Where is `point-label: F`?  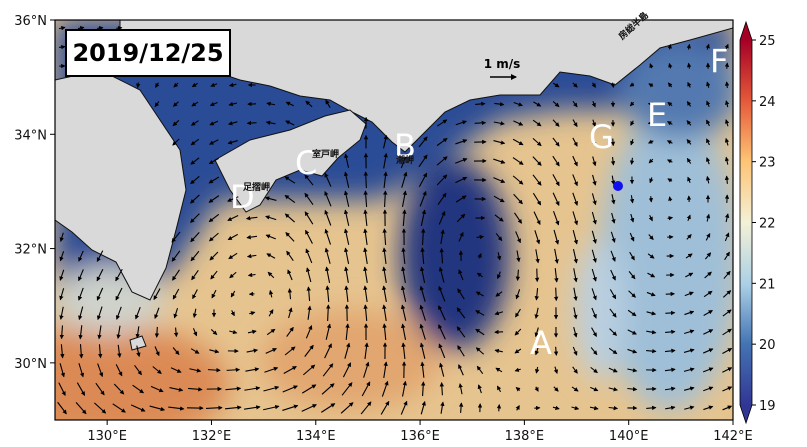
point-label: F is located at coordinates (719, 61).